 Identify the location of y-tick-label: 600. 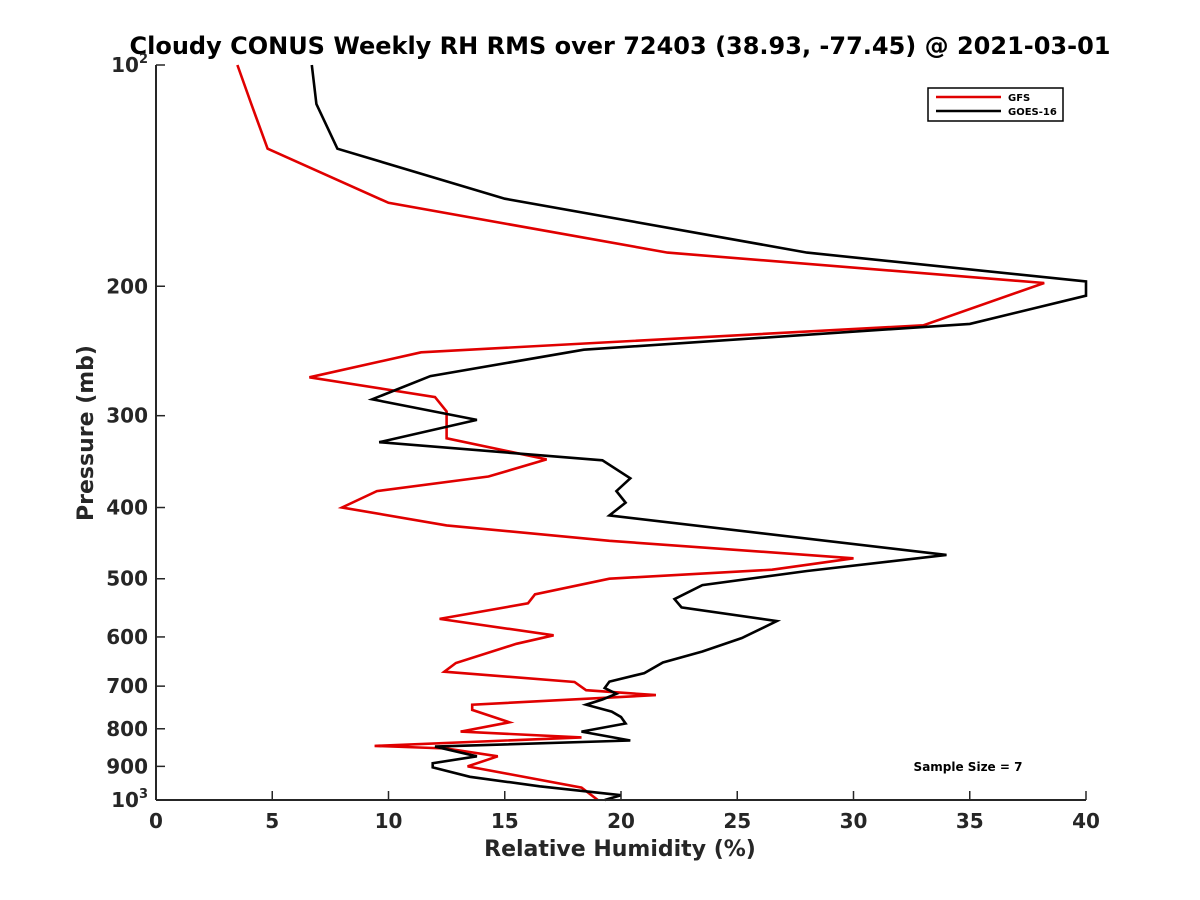
(127, 637).